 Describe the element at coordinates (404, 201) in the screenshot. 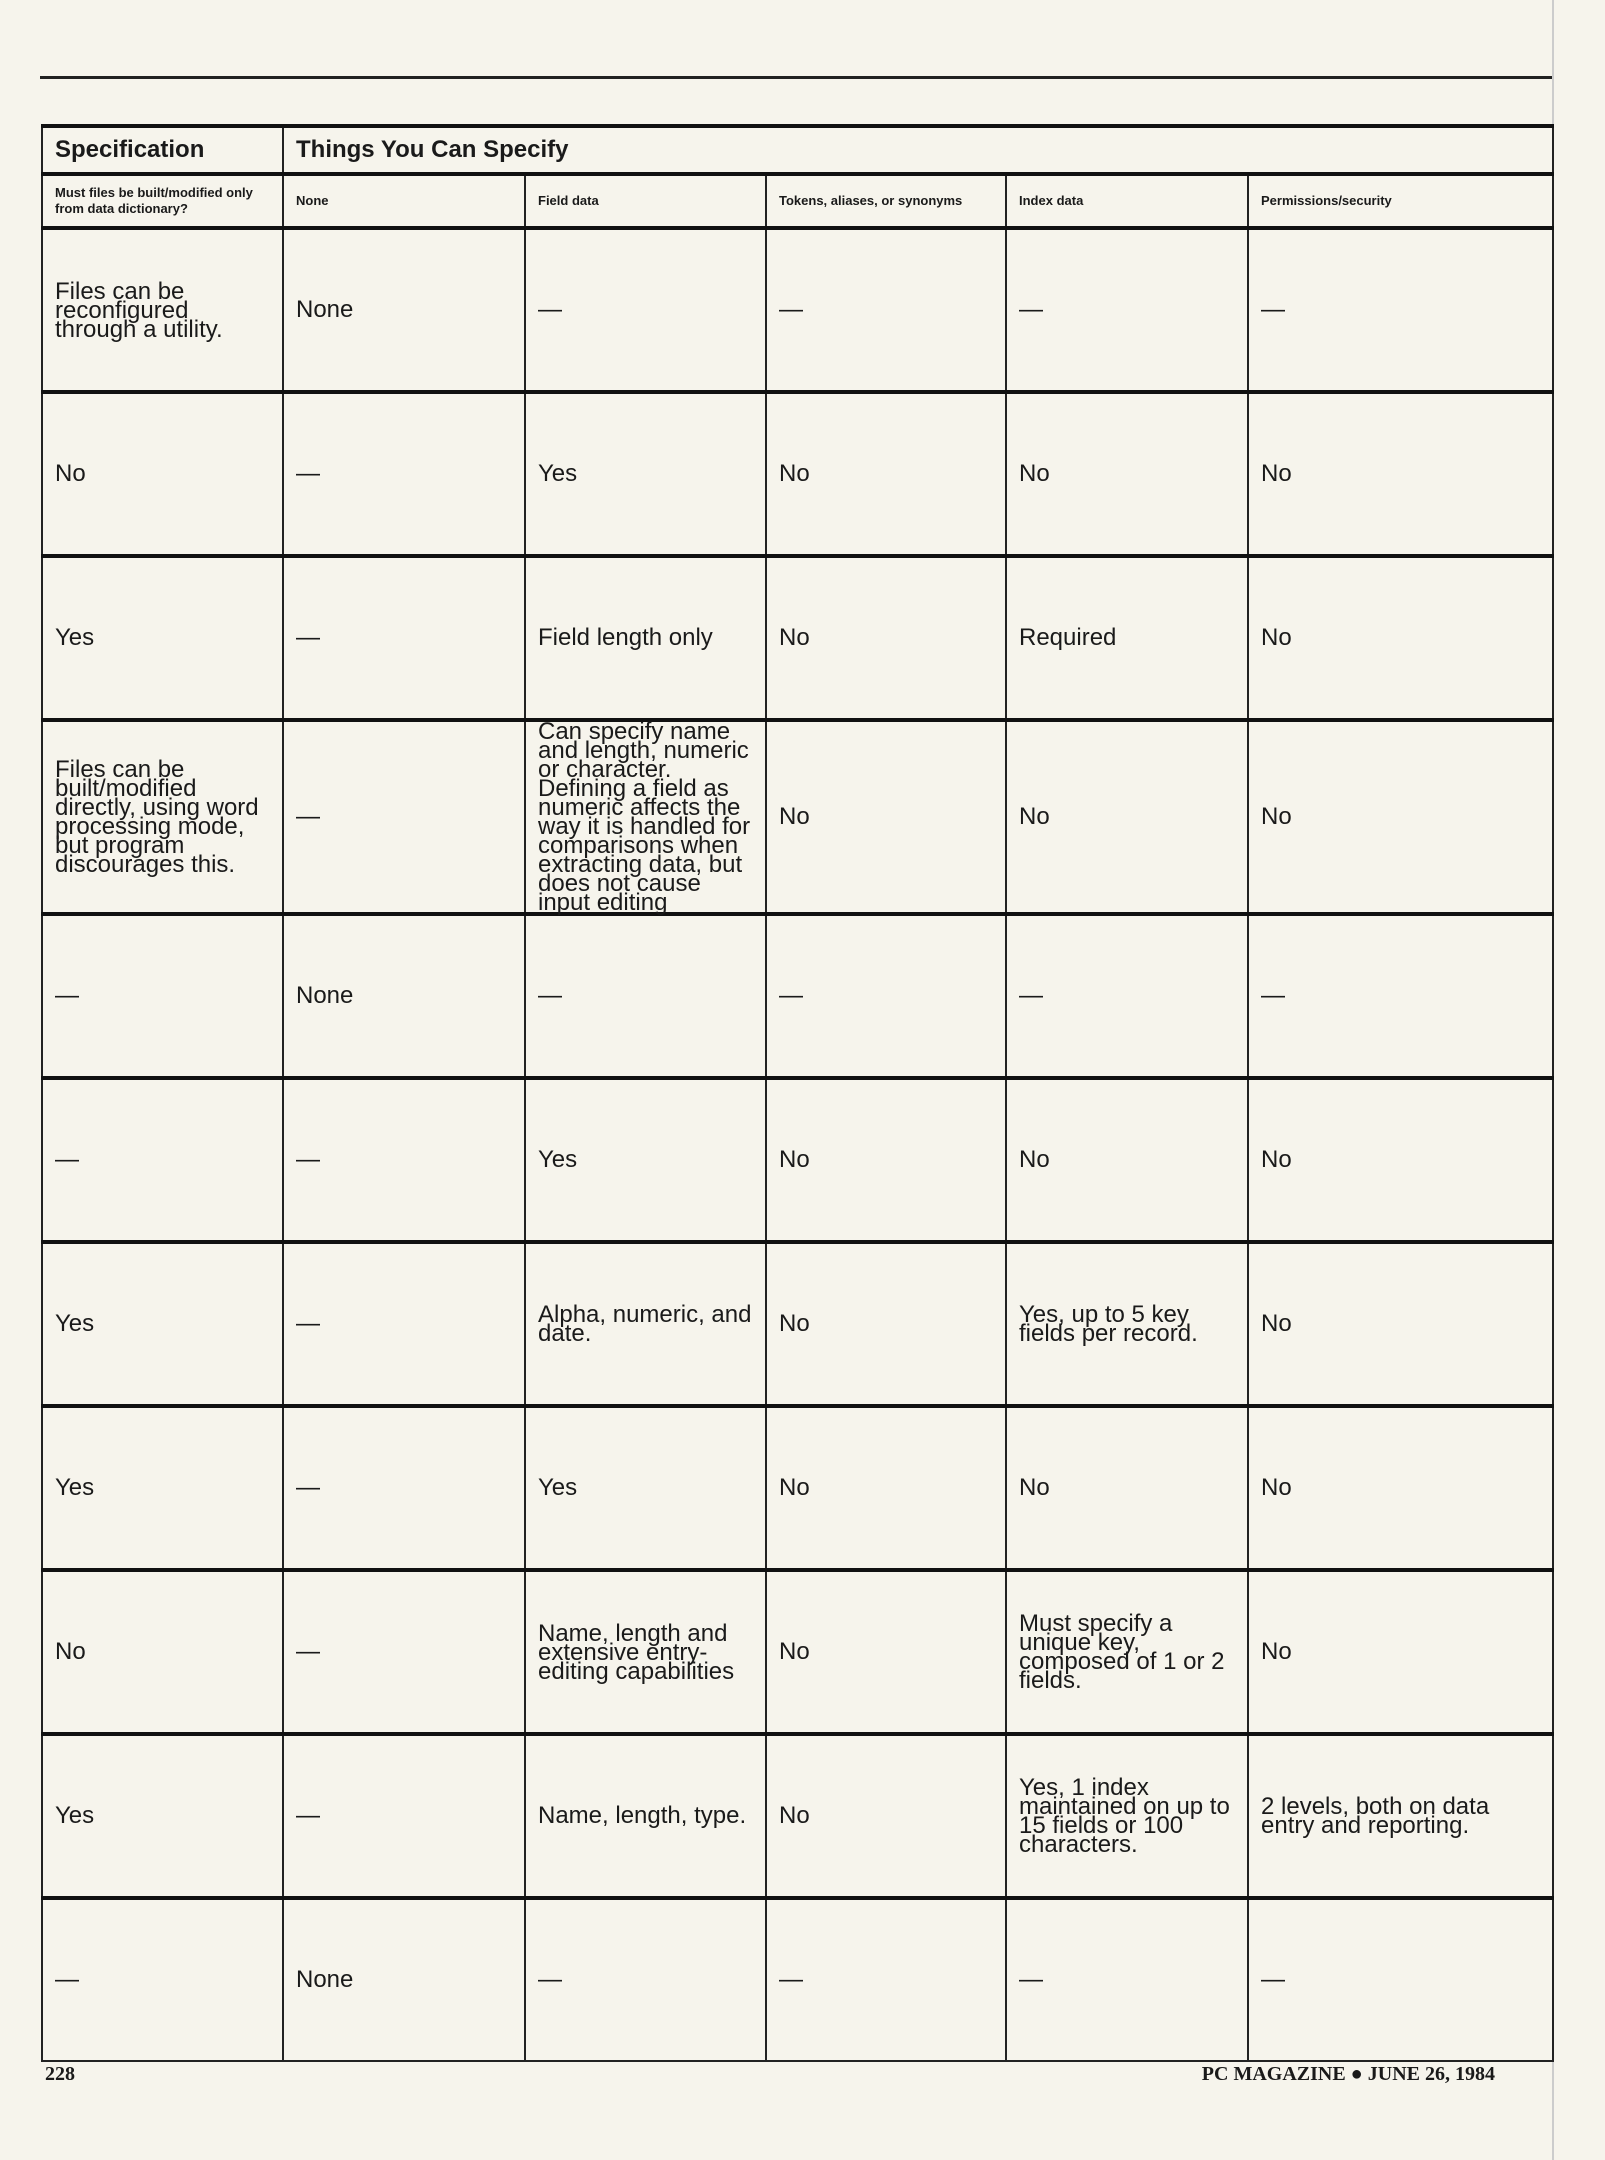

I see `column-header: None` at that location.